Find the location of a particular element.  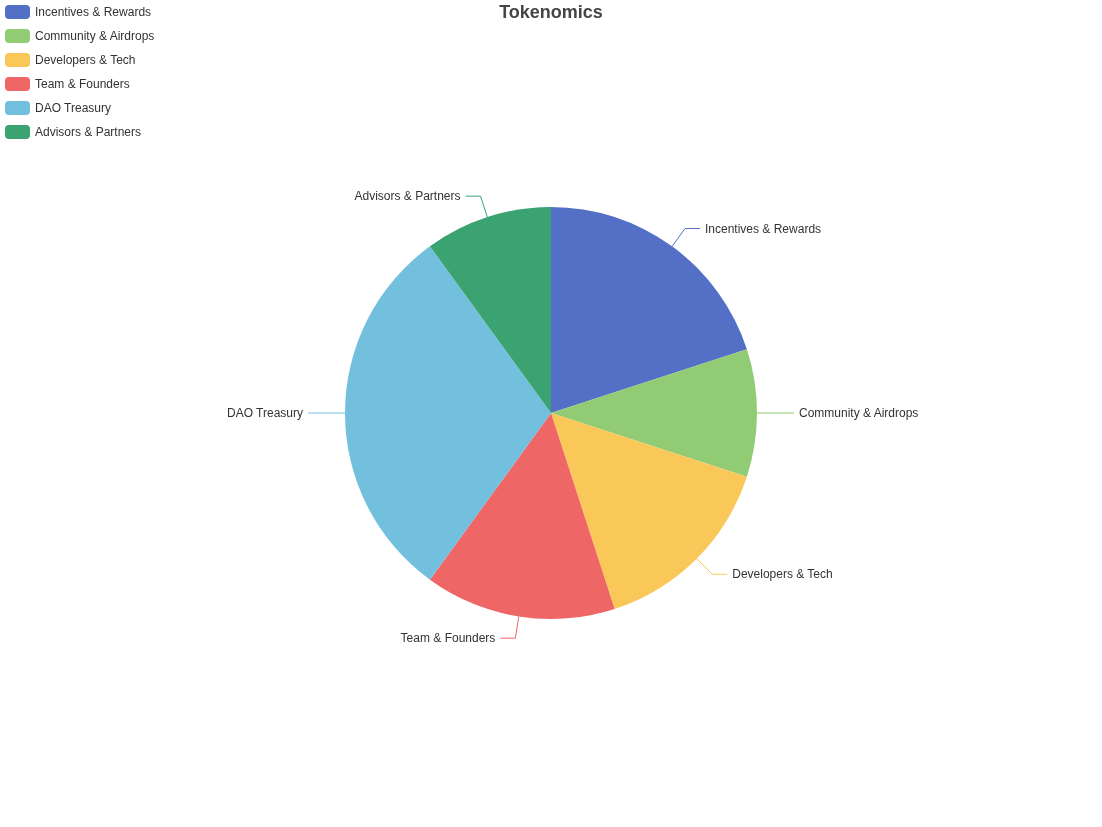

legend-label: Team & Founders is located at coordinates (82, 84).